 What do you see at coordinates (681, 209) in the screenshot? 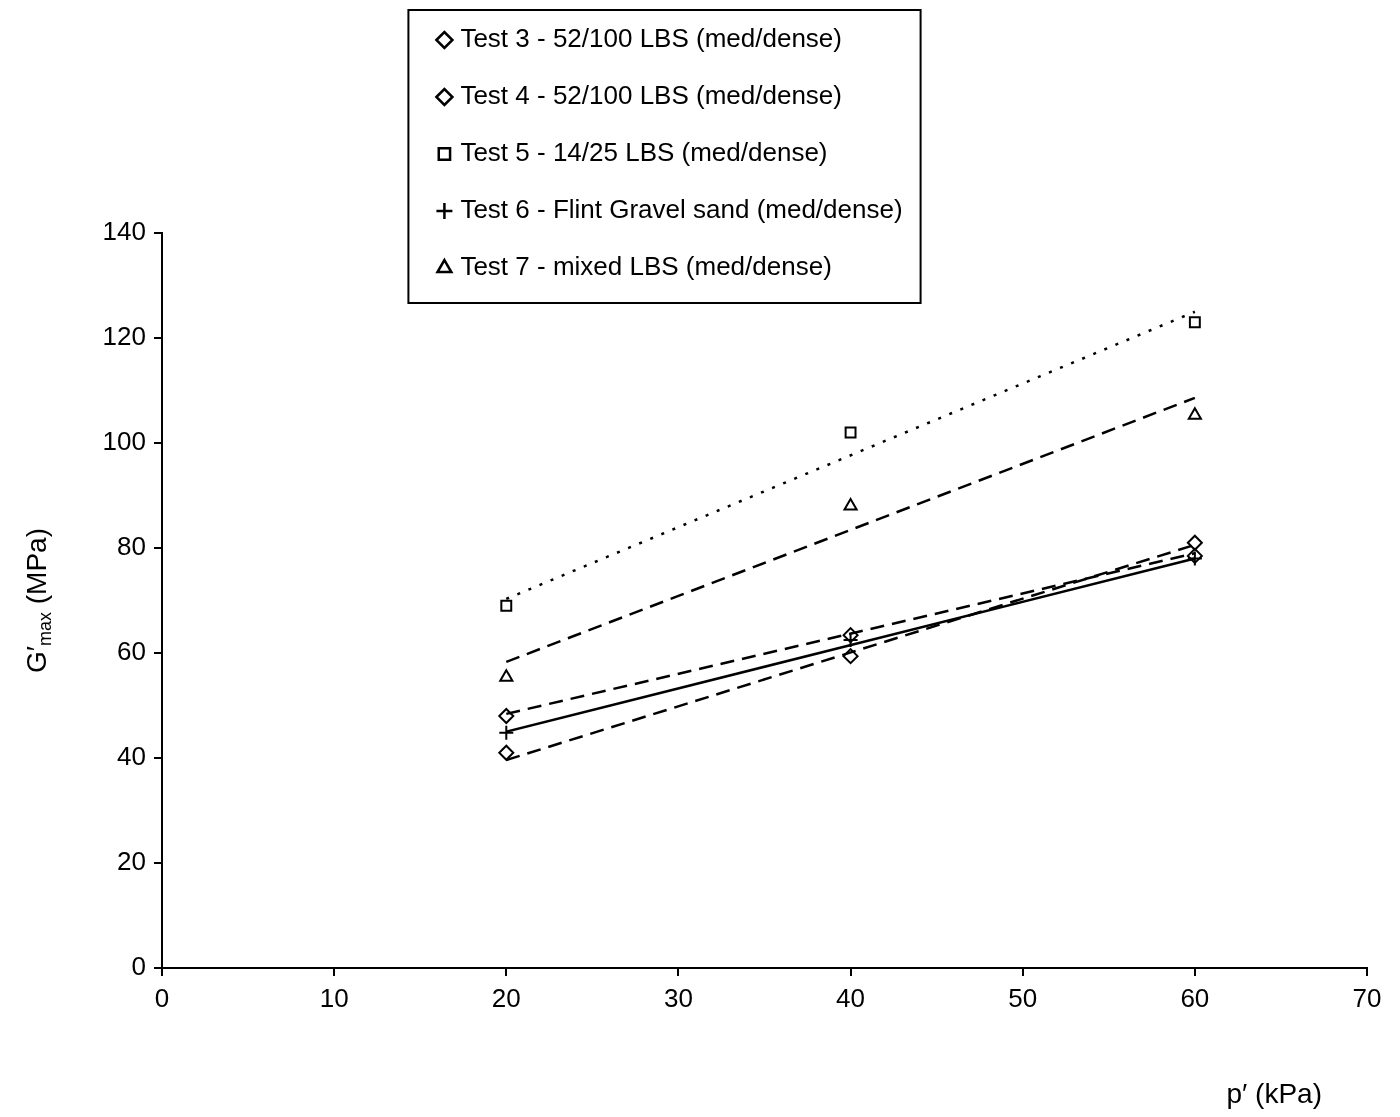
I see `legend-label: Test 6 - Flint Gravel sand (med/dense)` at bounding box center [681, 209].